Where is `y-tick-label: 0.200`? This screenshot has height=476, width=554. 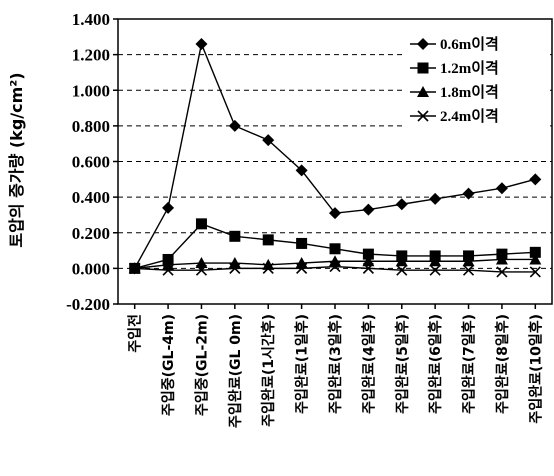 y-tick-label: 0.200 is located at coordinates (91, 233).